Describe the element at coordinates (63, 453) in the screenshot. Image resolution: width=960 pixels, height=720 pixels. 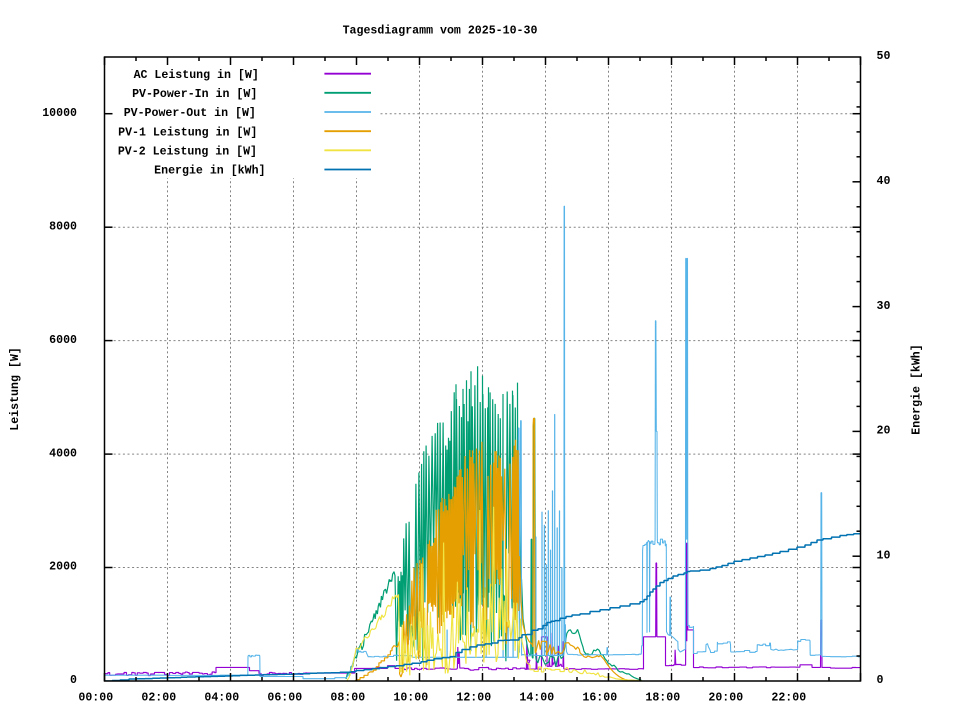
I see `svg-text: 4000` at that location.